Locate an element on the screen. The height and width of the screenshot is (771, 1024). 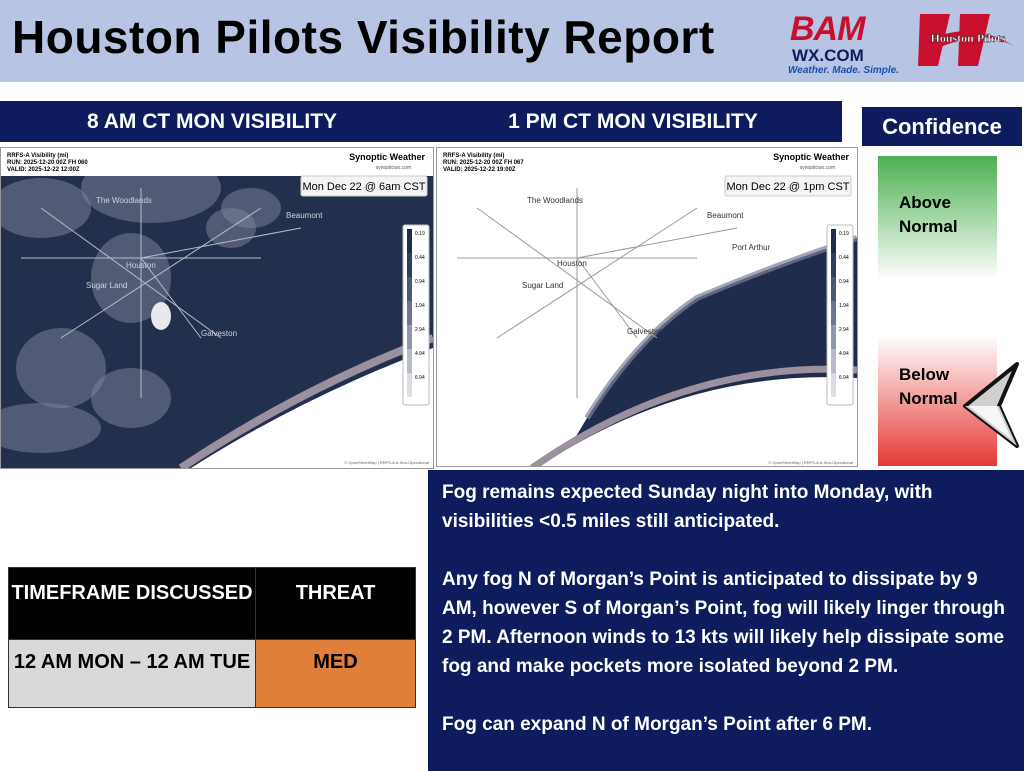
time-box is located at coordinates (788, 186).